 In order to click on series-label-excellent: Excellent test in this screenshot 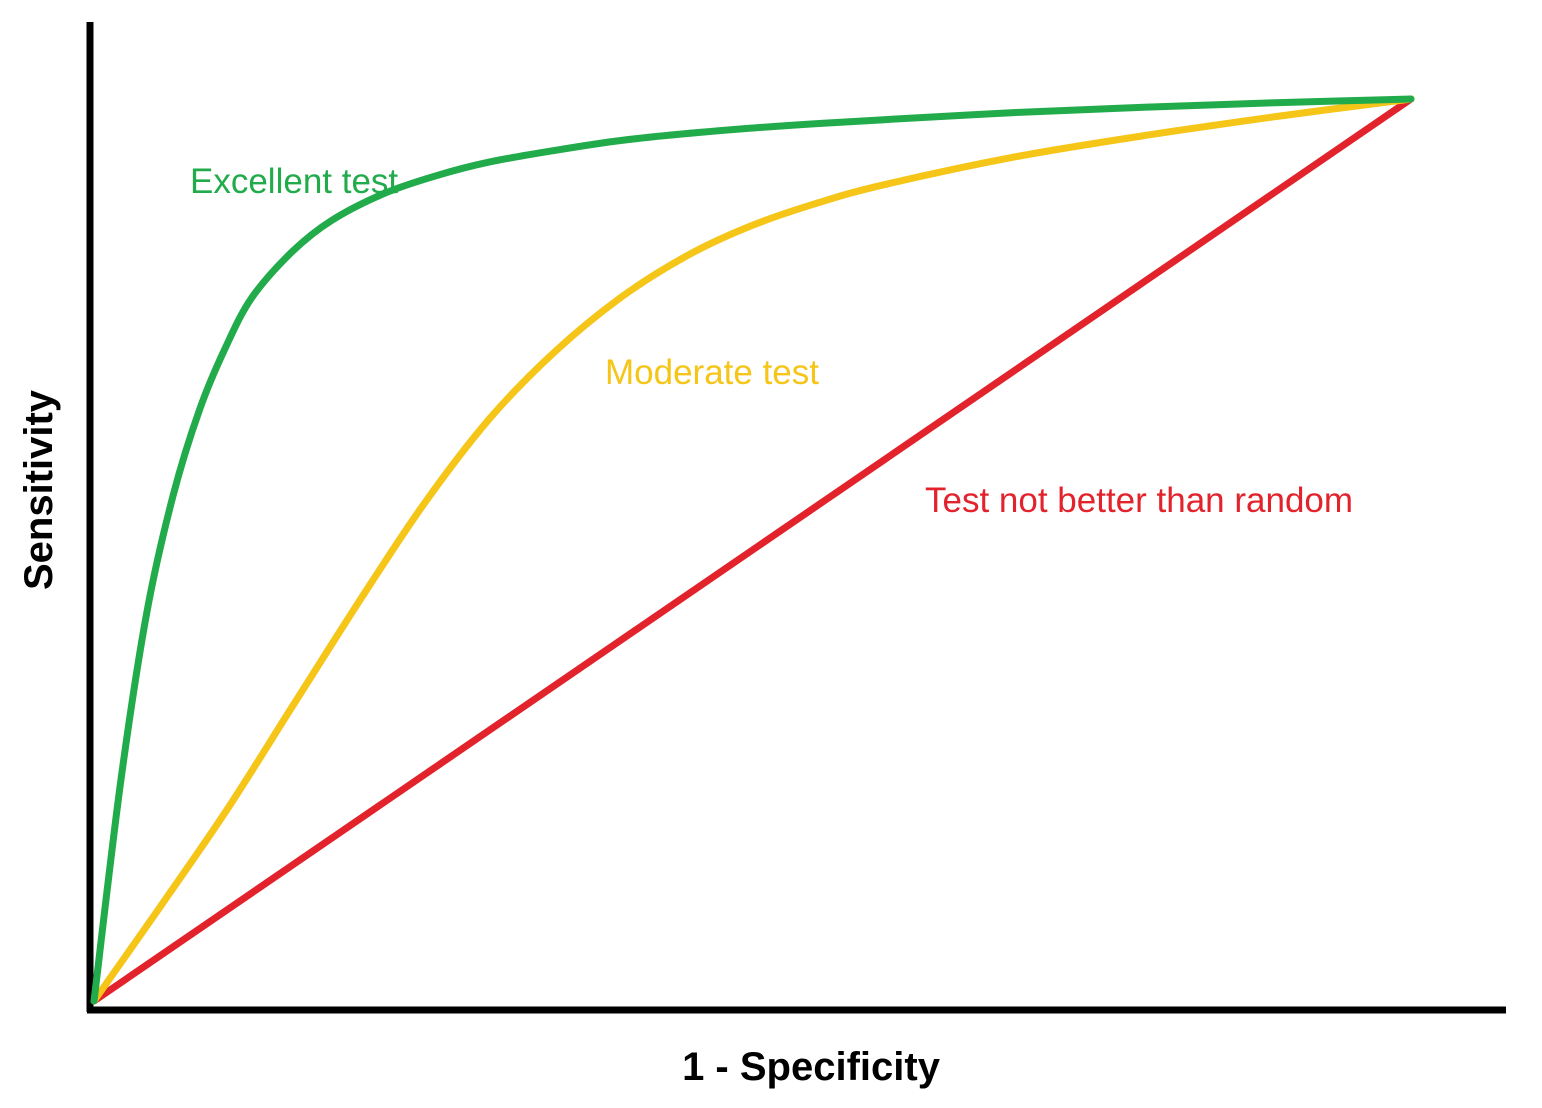, I will do `click(294, 181)`.